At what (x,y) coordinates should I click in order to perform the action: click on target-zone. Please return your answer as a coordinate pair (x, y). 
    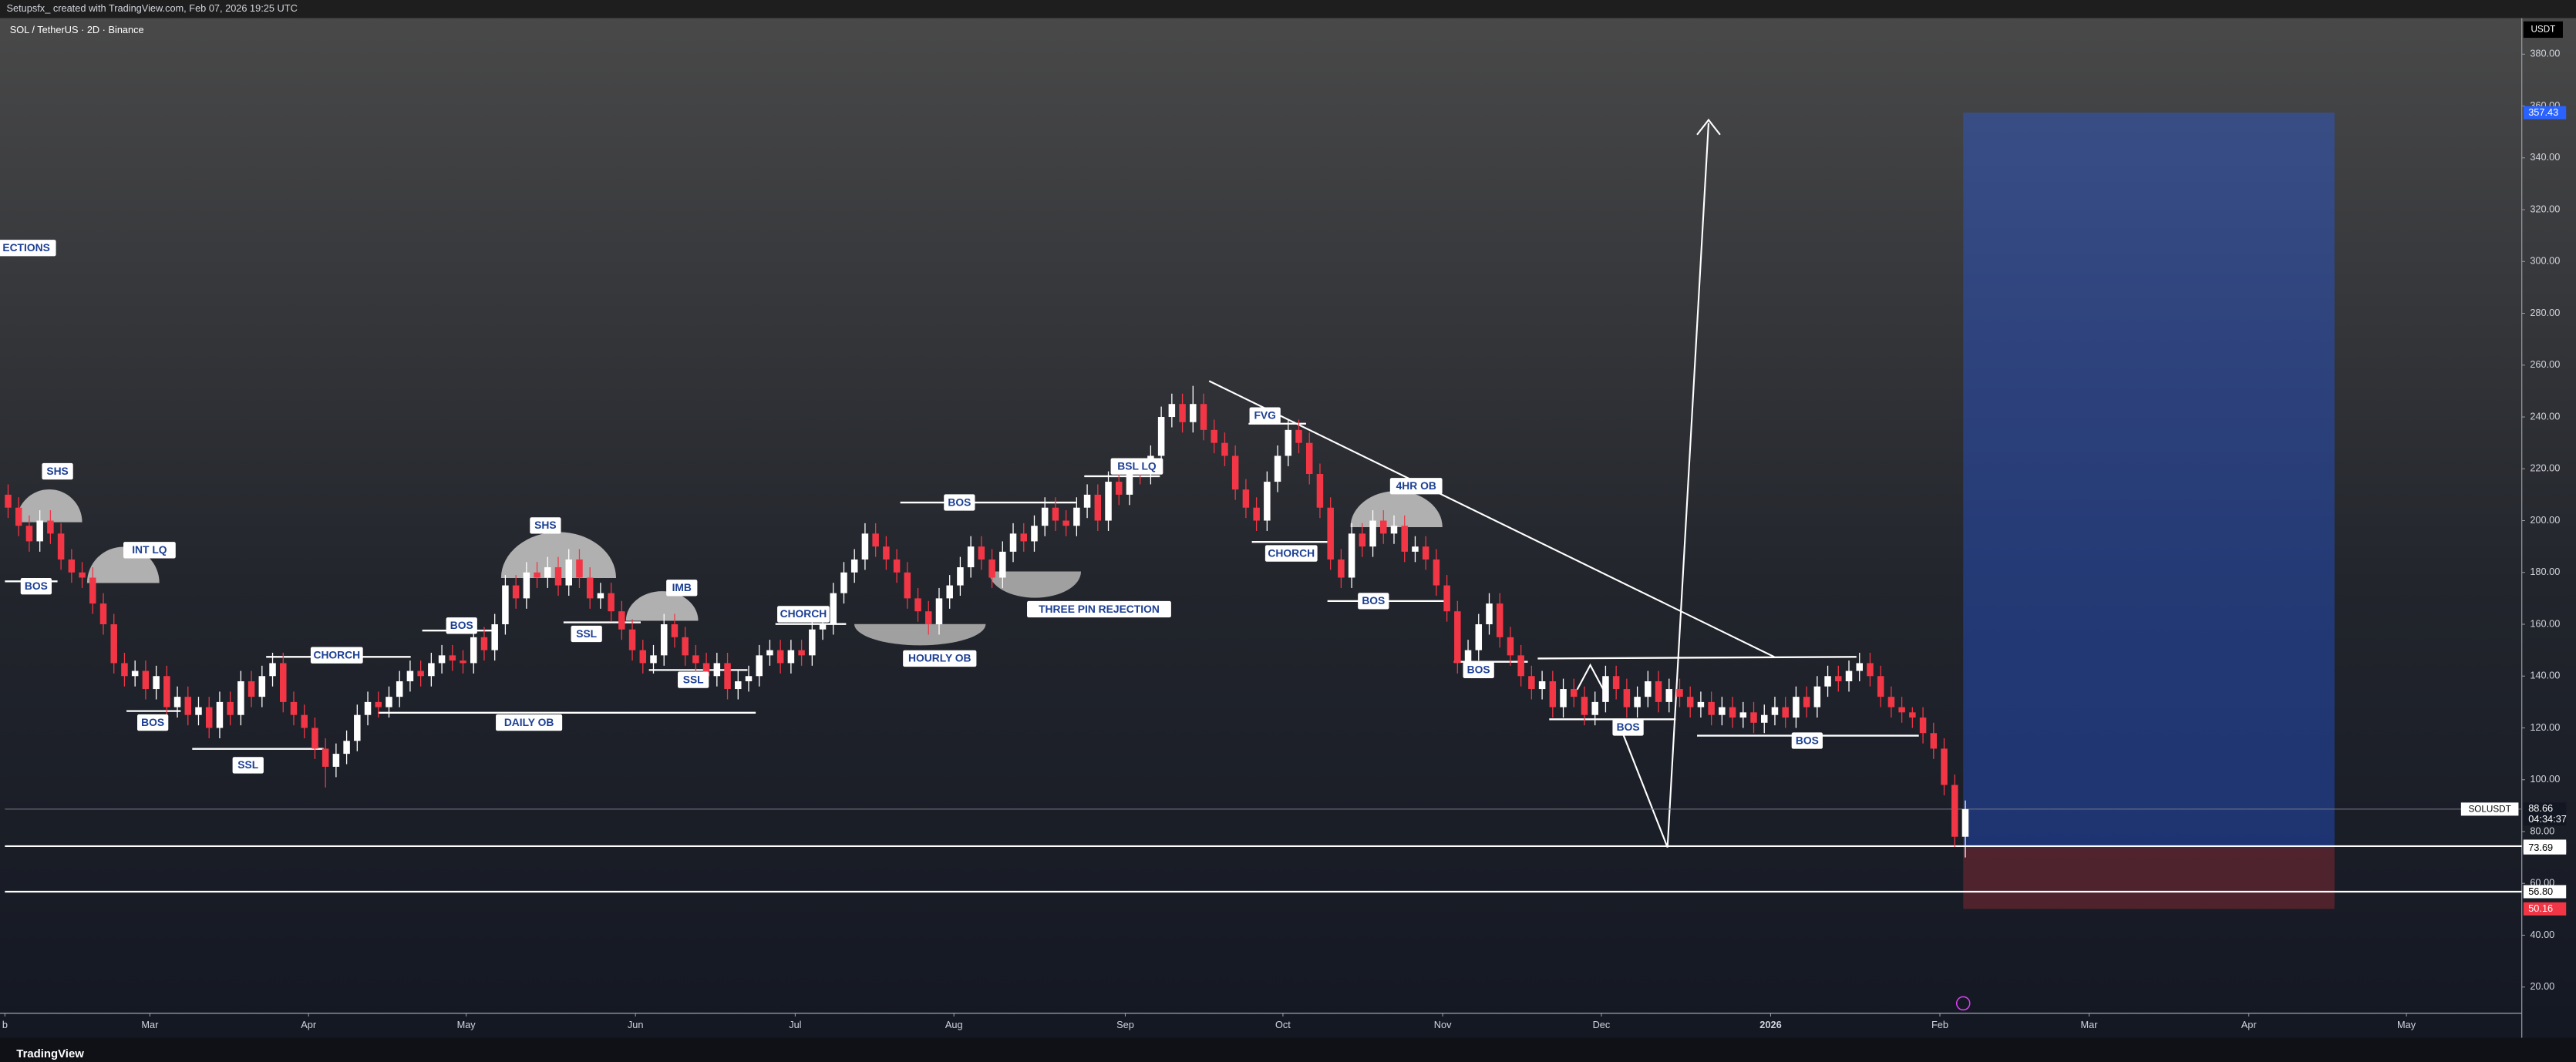
    Looking at the image, I should click on (2149, 481).